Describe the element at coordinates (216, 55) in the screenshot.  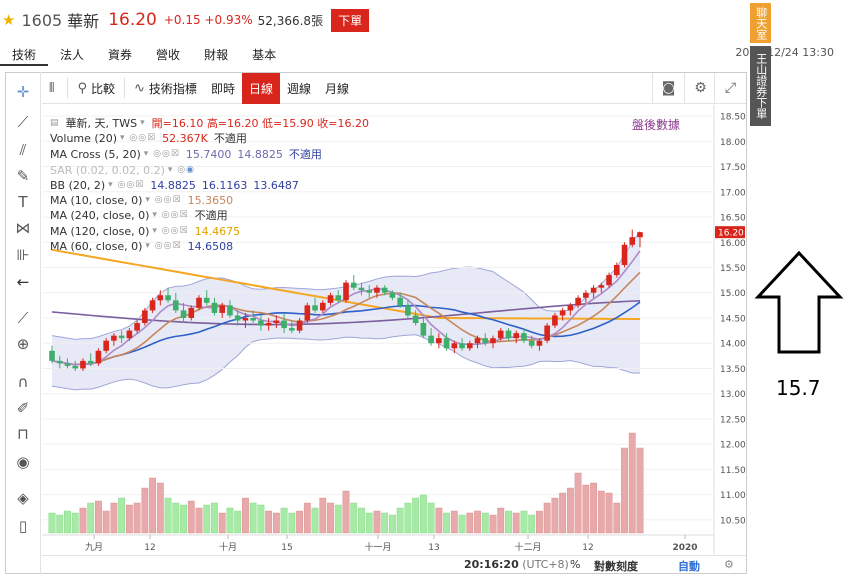
I see `tab-financials: 財報` at that location.